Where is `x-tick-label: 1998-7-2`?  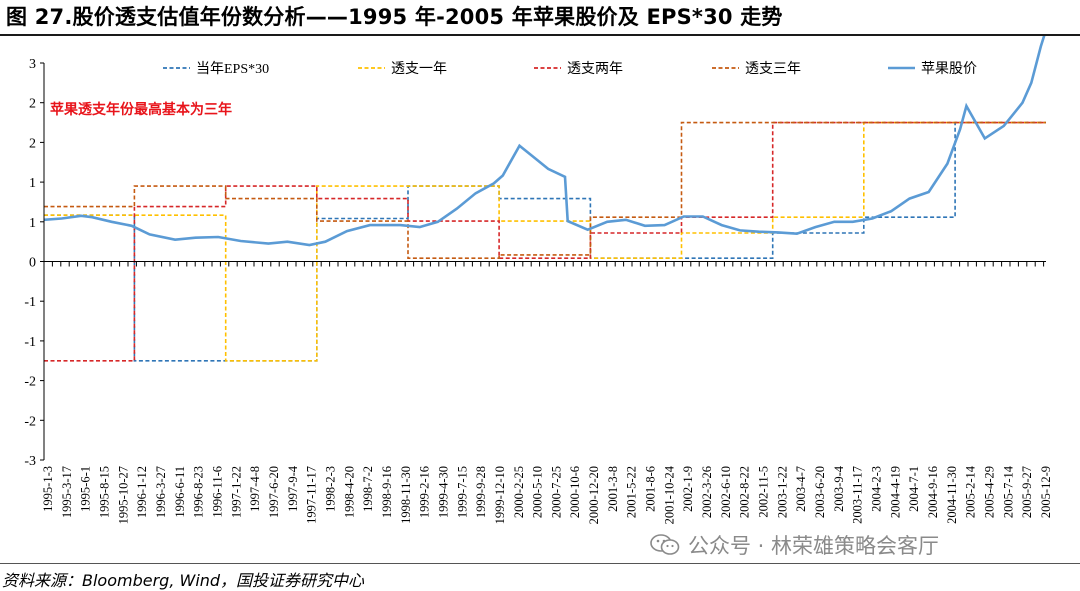
x-tick-label: 1998-7-2 is located at coordinates (368, 489).